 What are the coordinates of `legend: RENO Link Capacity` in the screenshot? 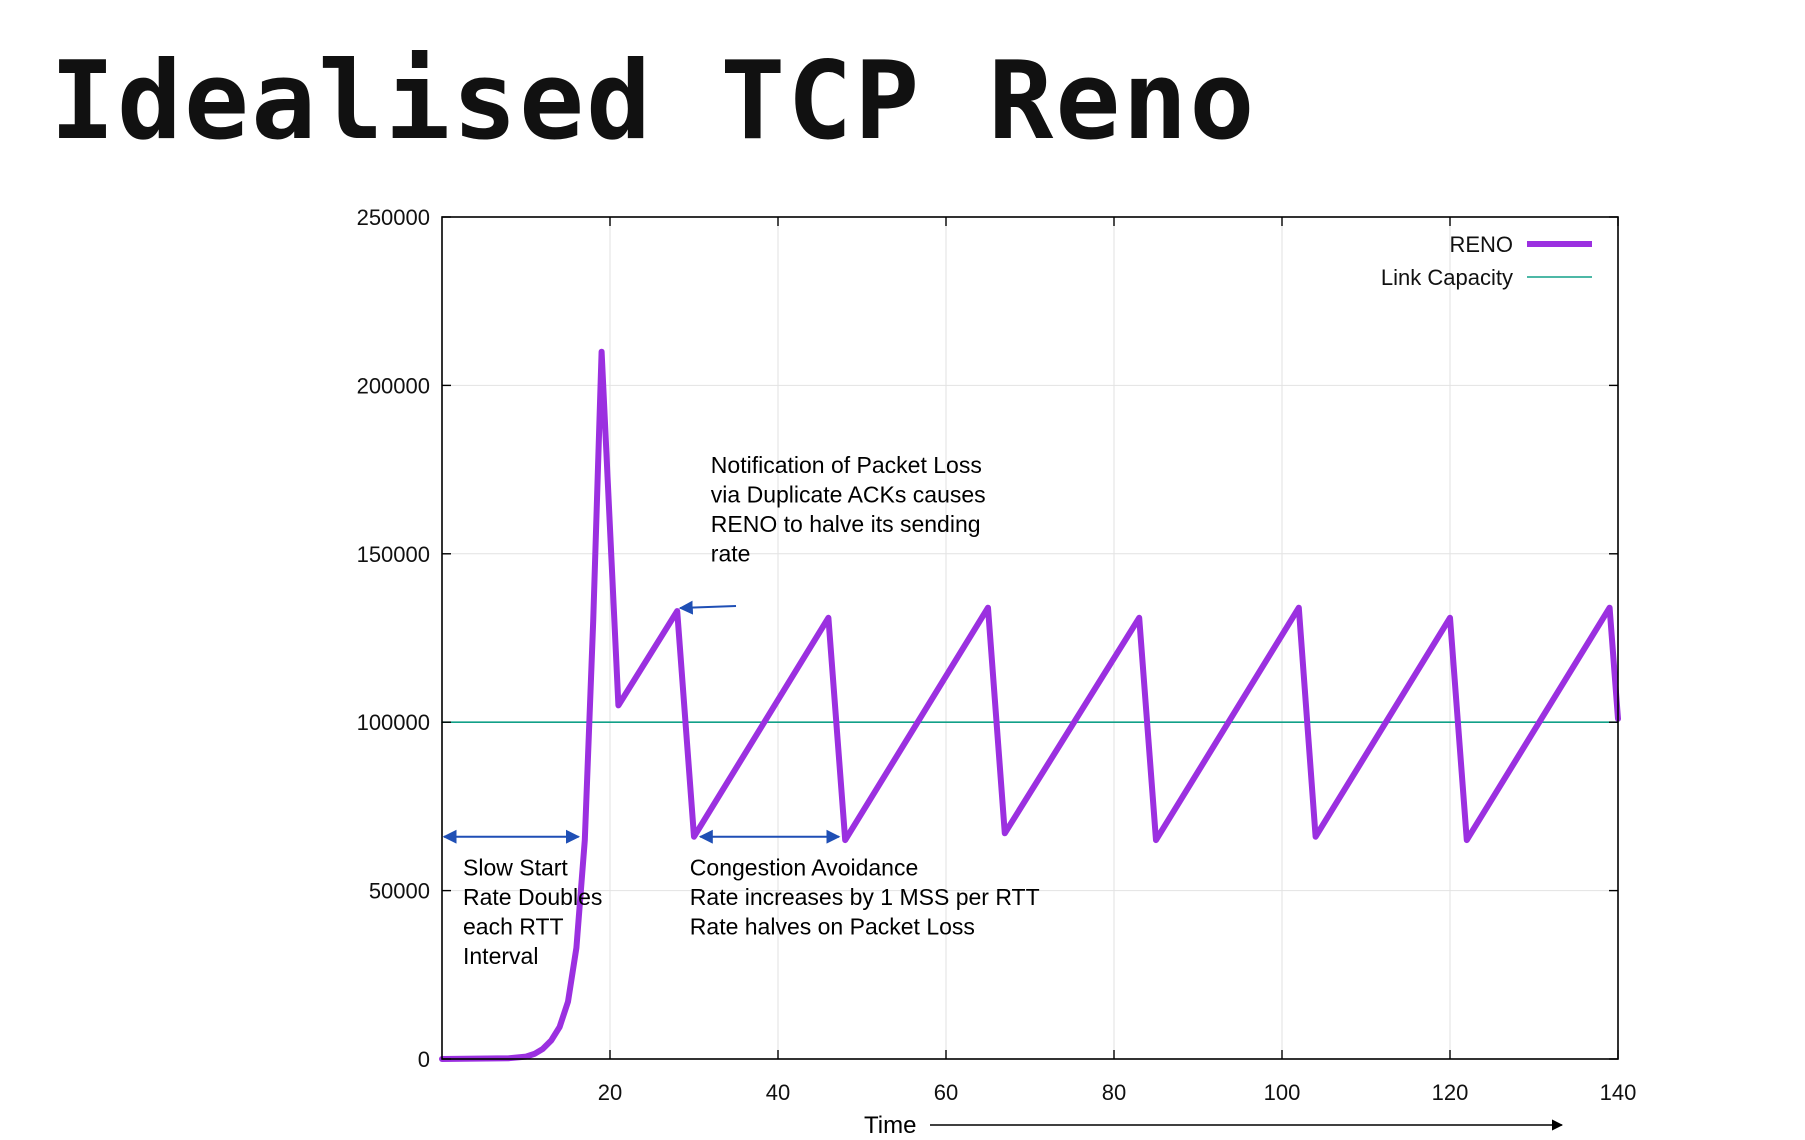 It's located at (1486, 261).